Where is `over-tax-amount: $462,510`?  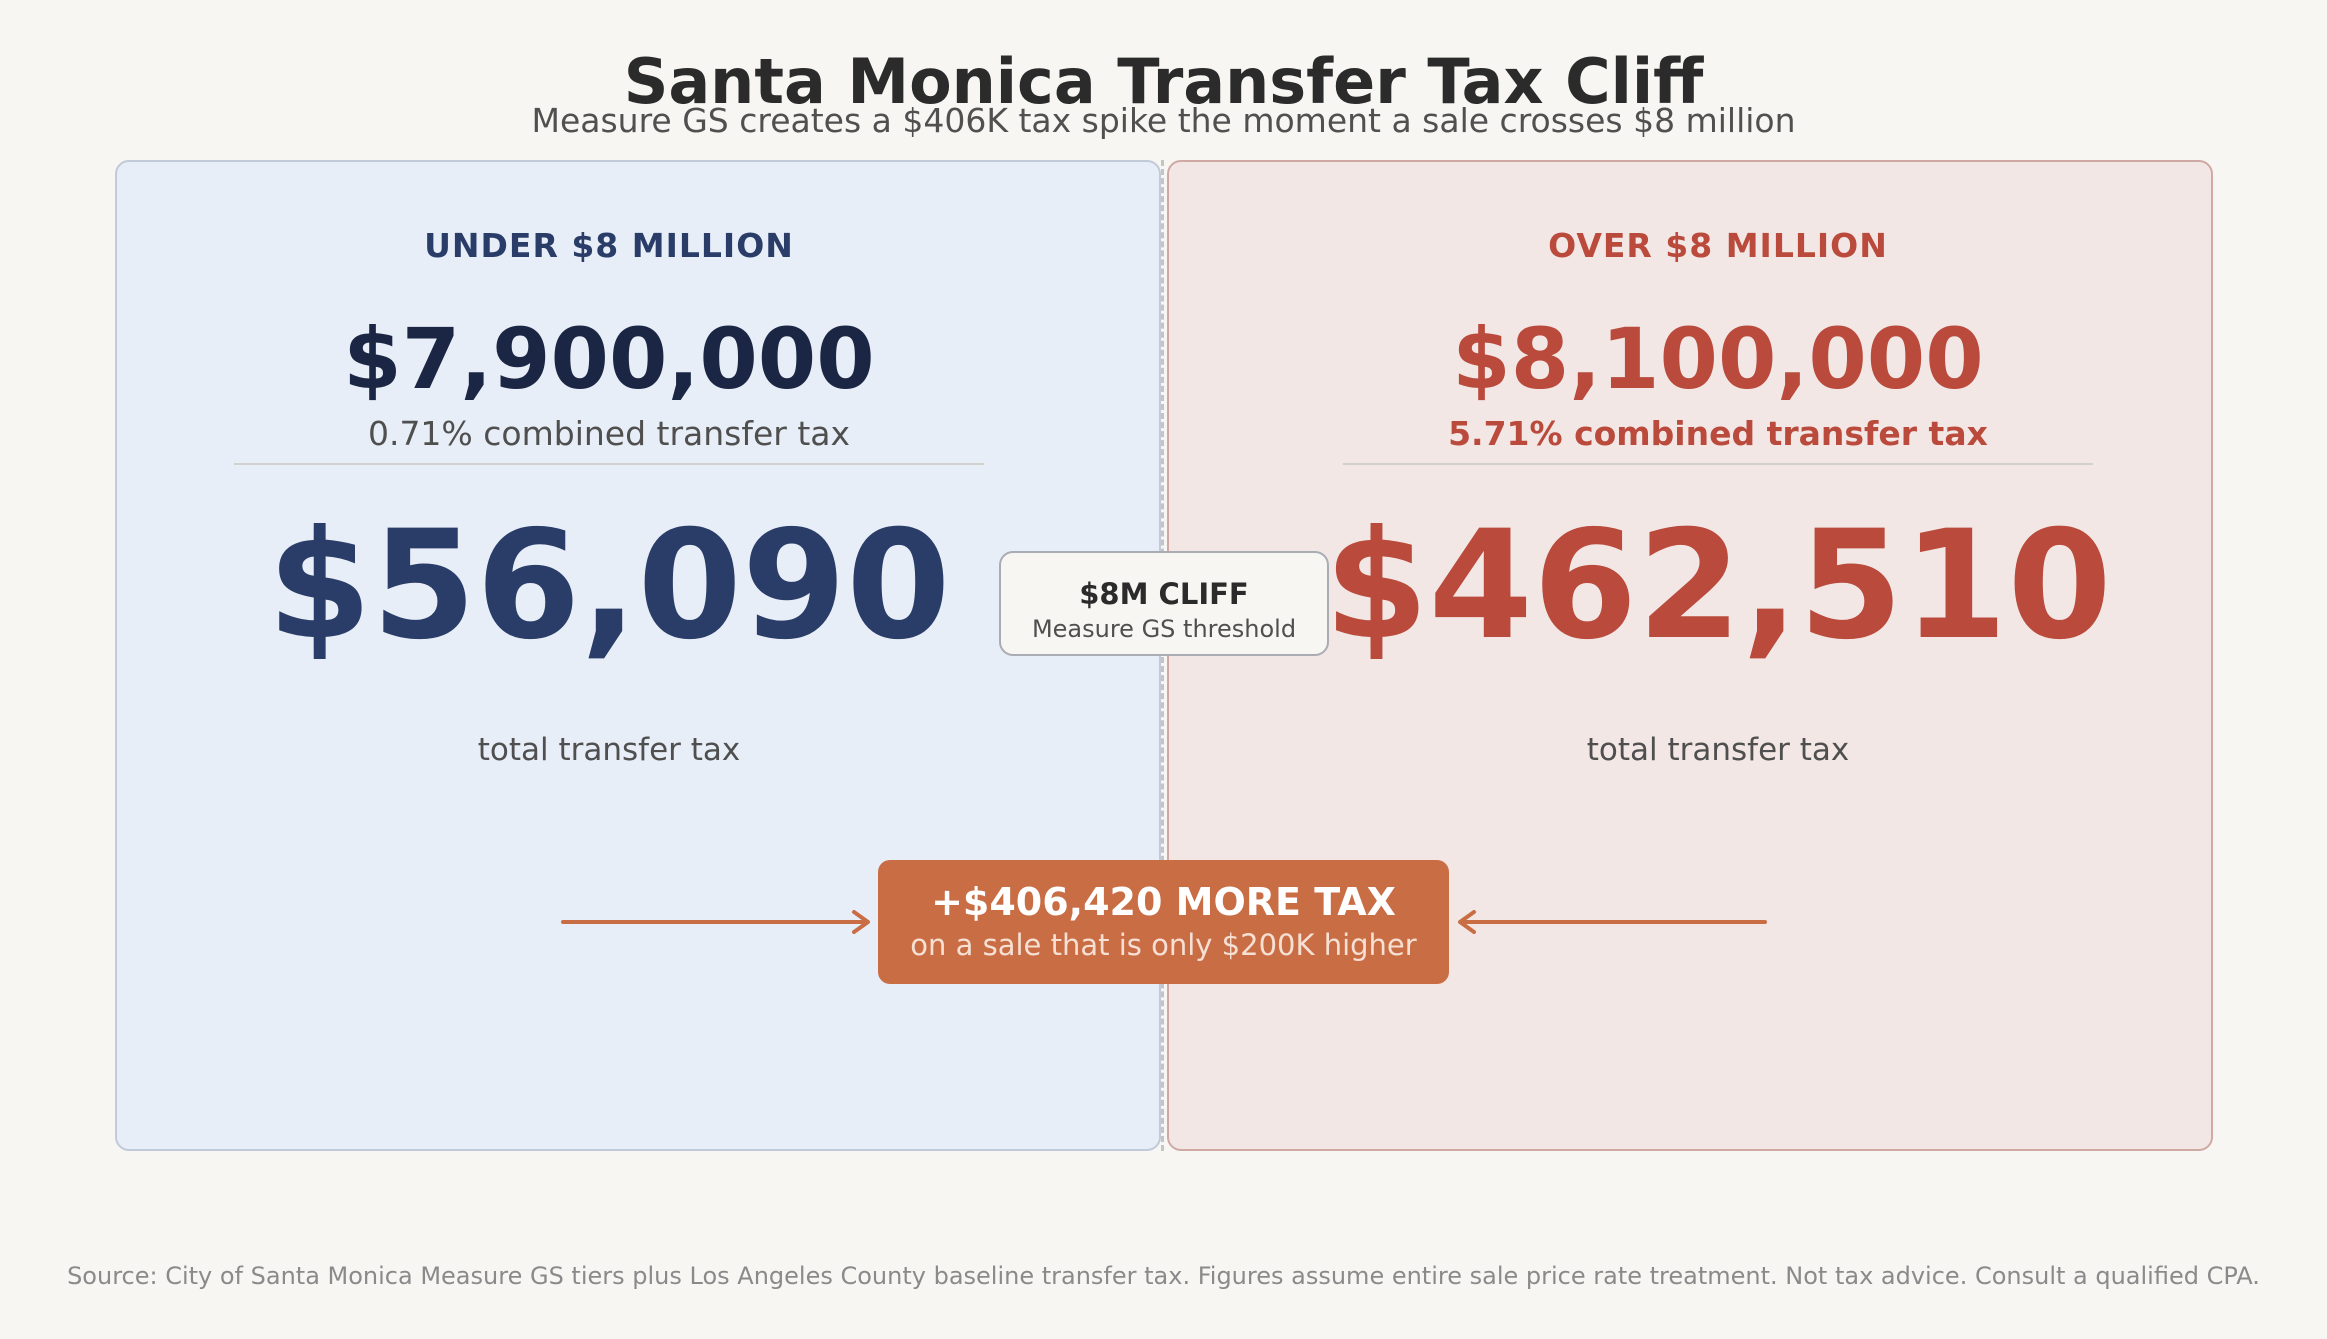
over-tax-amount: $462,510 is located at coordinates (1718, 586).